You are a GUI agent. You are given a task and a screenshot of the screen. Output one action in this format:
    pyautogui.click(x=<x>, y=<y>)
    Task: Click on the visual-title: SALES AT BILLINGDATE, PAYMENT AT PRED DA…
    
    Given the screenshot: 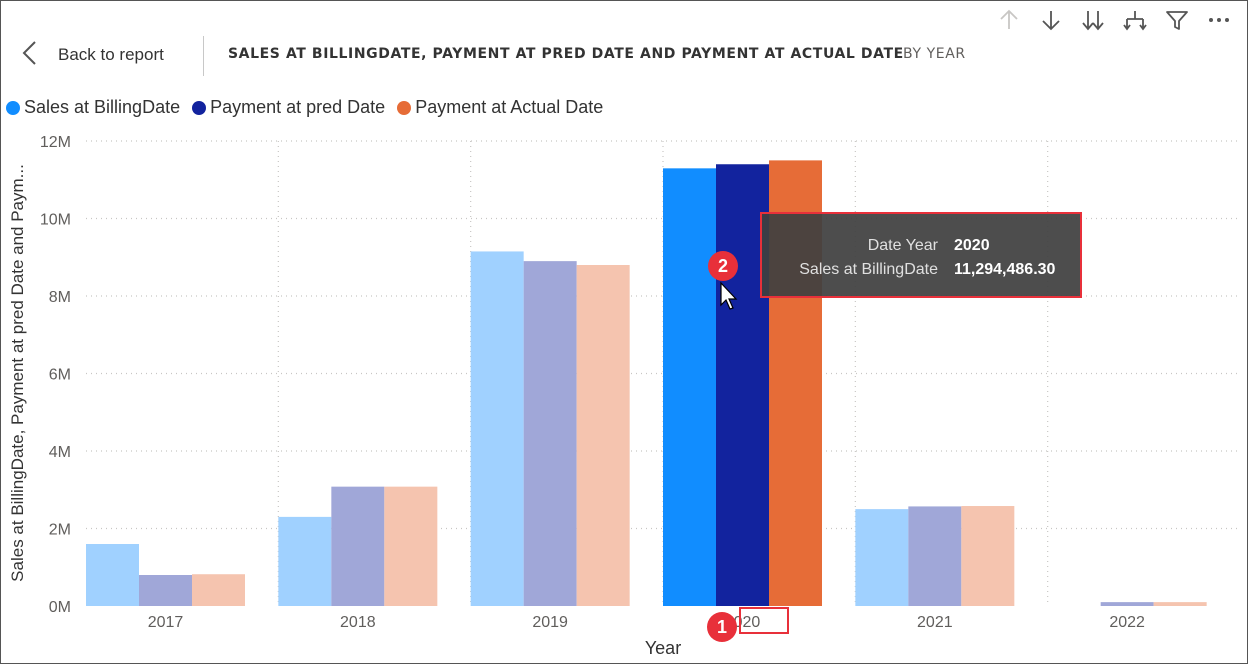 What is the action you would take?
    pyautogui.click(x=566, y=54)
    